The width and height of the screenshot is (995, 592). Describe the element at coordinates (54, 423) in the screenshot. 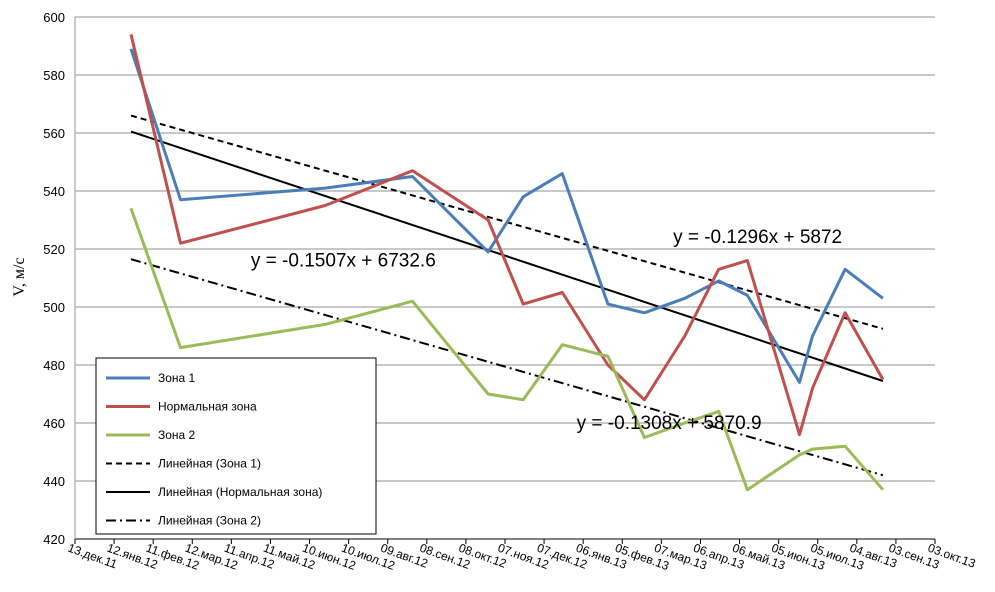

I see `y-tick-label: 460` at that location.